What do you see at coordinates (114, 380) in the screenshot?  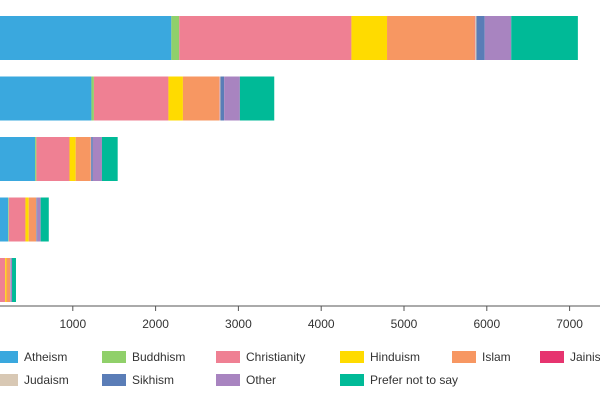 I see `legend-swatch-sikhism` at bounding box center [114, 380].